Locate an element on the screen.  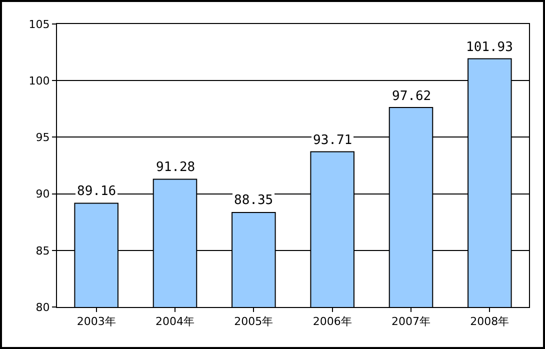
data-label: 97.62 is located at coordinates (412, 96).